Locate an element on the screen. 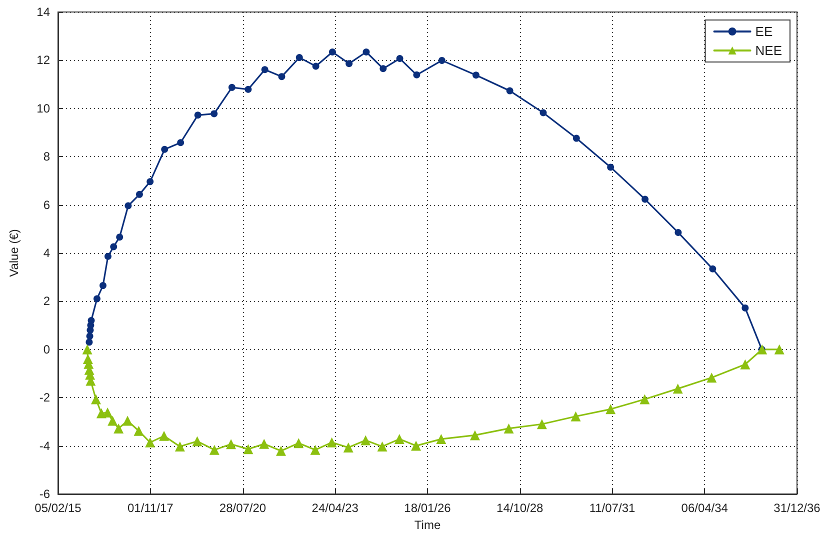  x-tick-label: 06/04/34 is located at coordinates (704, 508).